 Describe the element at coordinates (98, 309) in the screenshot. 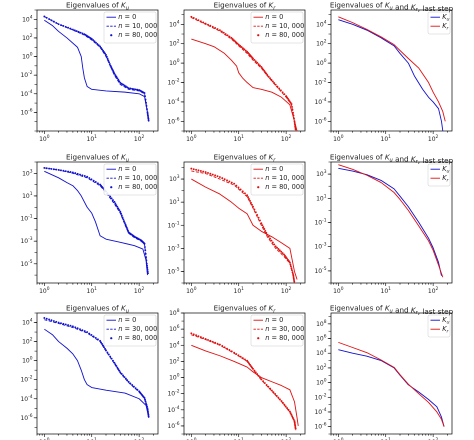

I see `chart-title: Eigenvalues of Ku` at that location.